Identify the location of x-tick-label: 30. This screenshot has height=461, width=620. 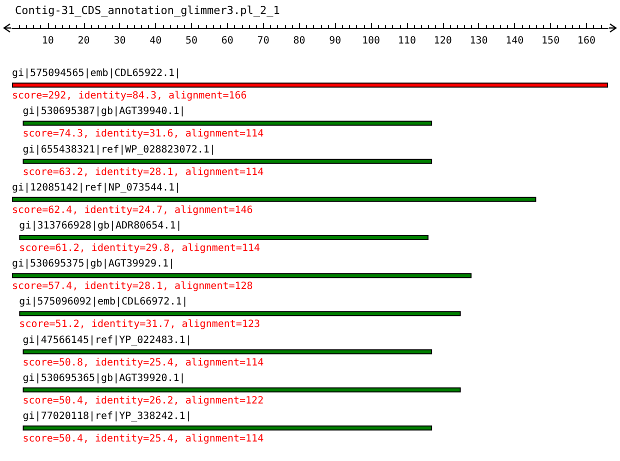
(120, 41).